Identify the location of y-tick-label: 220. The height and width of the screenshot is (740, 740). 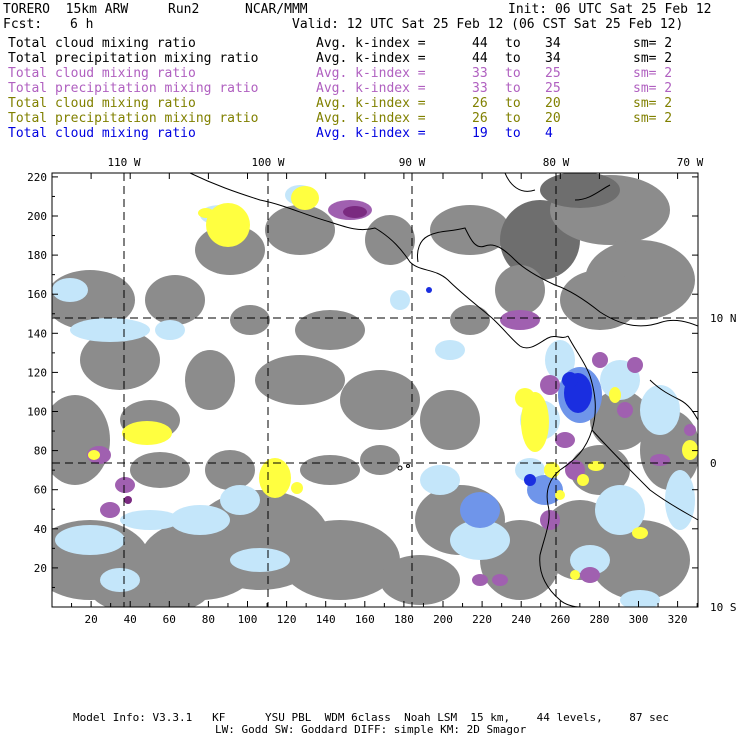
(37, 177).